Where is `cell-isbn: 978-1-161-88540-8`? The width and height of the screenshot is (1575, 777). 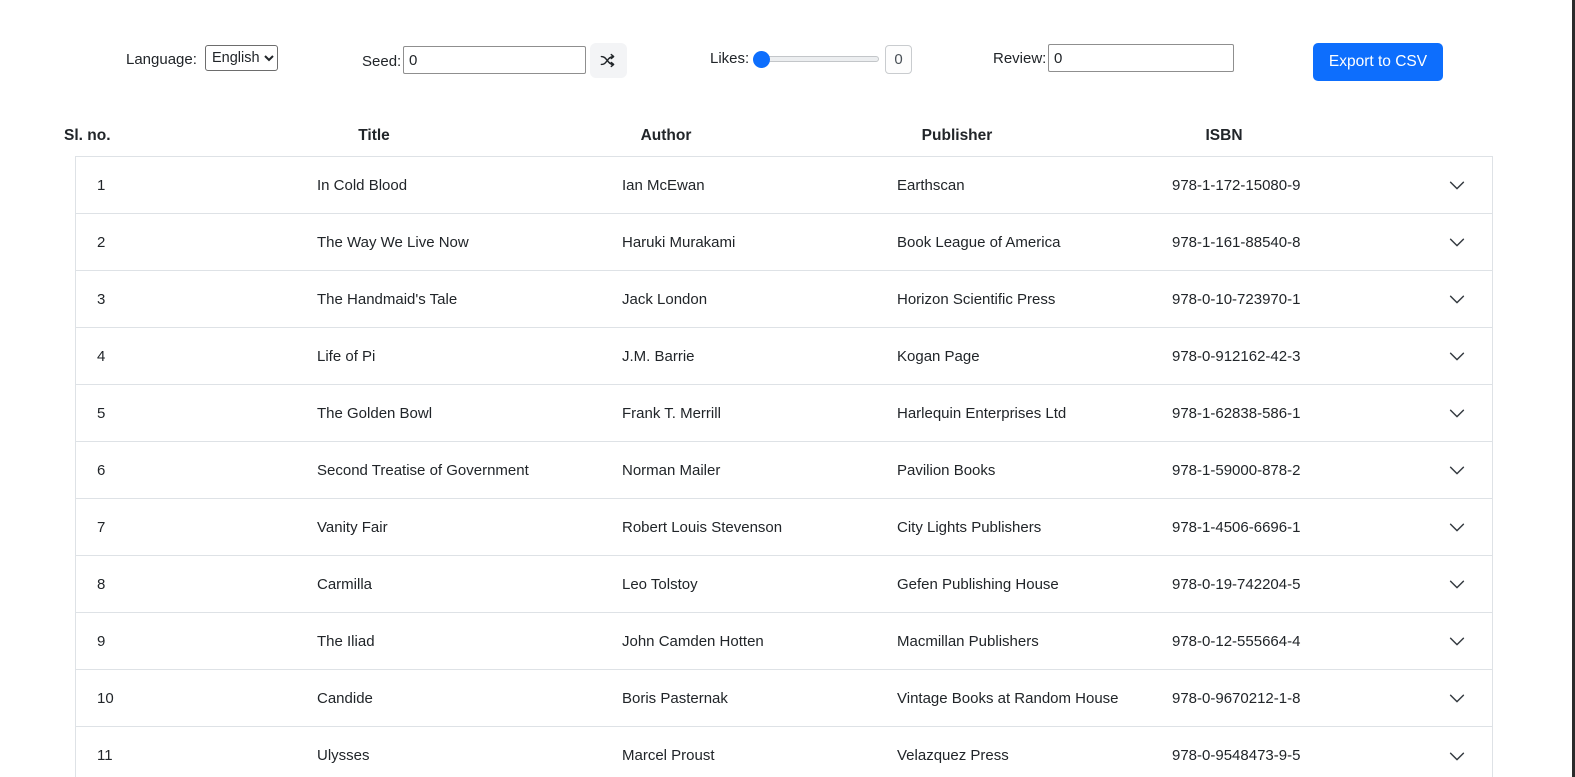
cell-isbn: 978-1-161-88540-8 is located at coordinates (1236, 242).